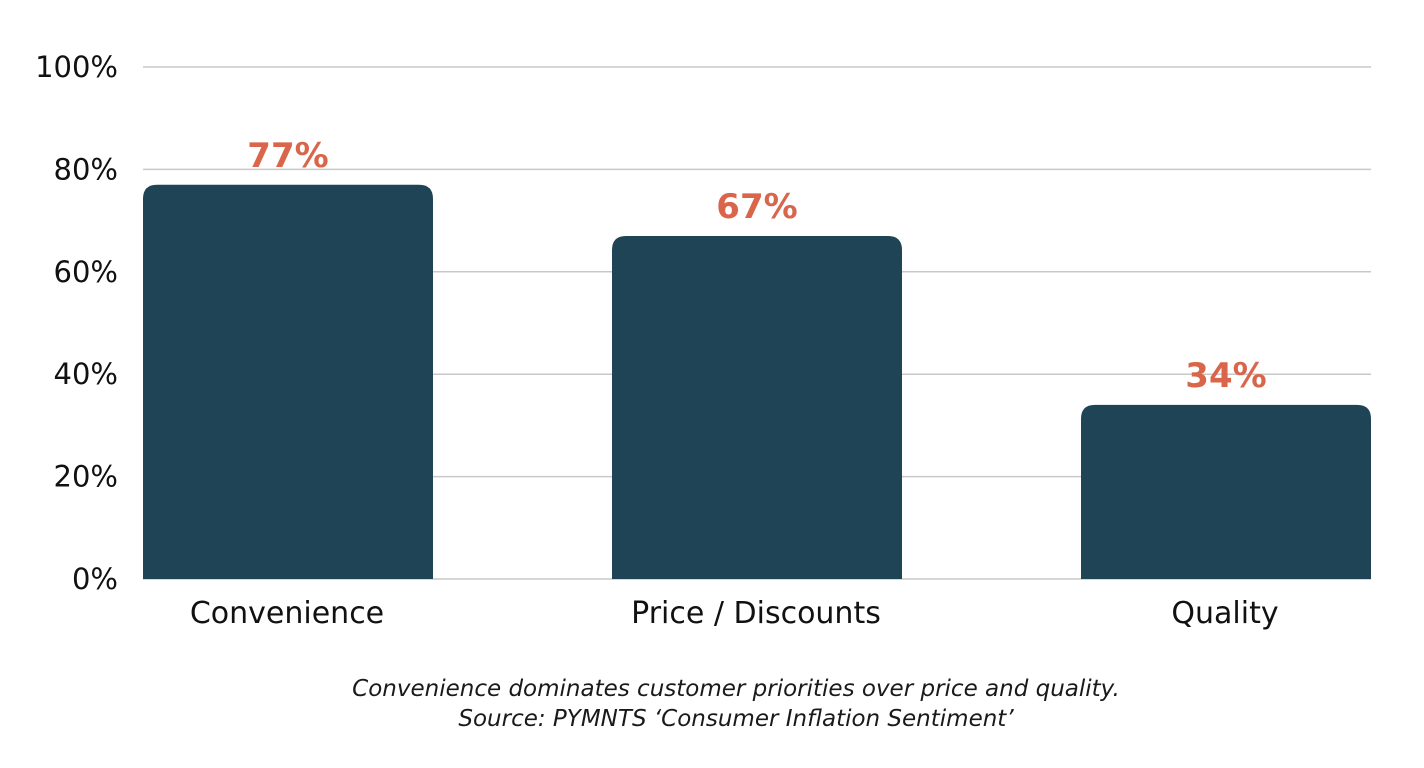  Describe the element at coordinates (287, 613) in the screenshot. I see `x-category-label: Convenience` at that location.